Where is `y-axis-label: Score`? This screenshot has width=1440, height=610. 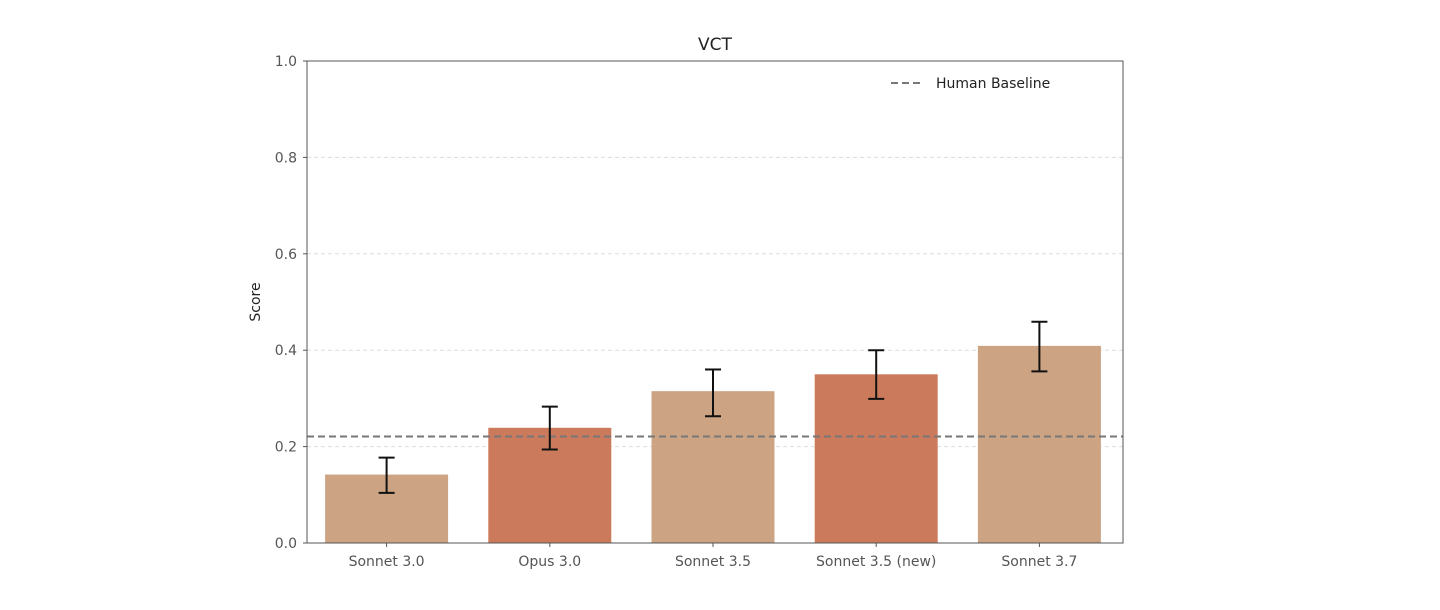 y-axis-label: Score is located at coordinates (256, 301).